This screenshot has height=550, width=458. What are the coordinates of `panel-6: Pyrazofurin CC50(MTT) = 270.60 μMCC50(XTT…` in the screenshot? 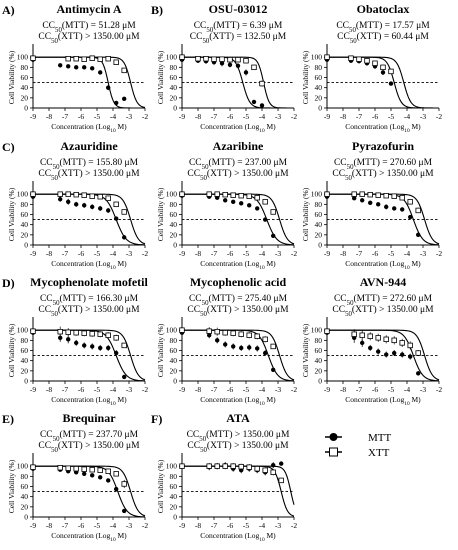 It's located at (371, 205).